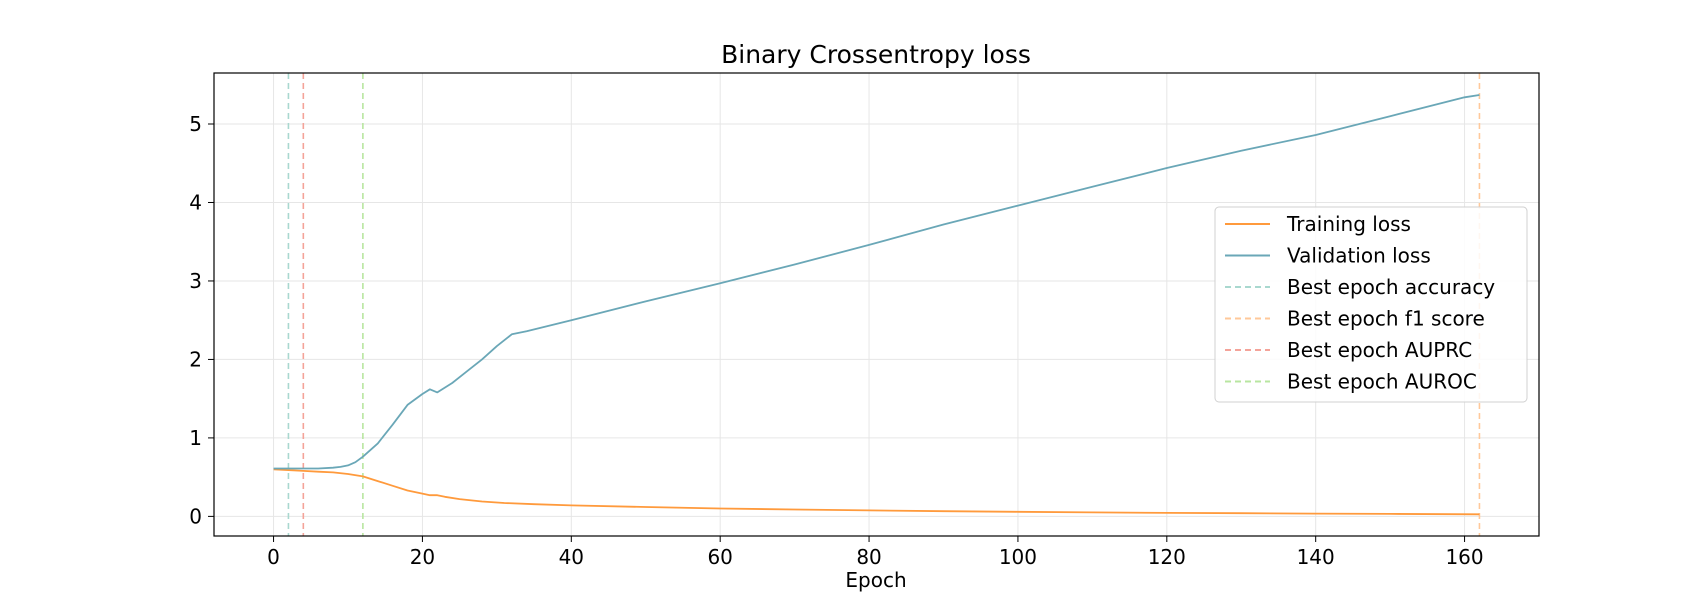 The height and width of the screenshot is (600, 1700). Describe the element at coordinates (1386, 319) in the screenshot. I see `legend-label: Best epoch f1 score` at that location.